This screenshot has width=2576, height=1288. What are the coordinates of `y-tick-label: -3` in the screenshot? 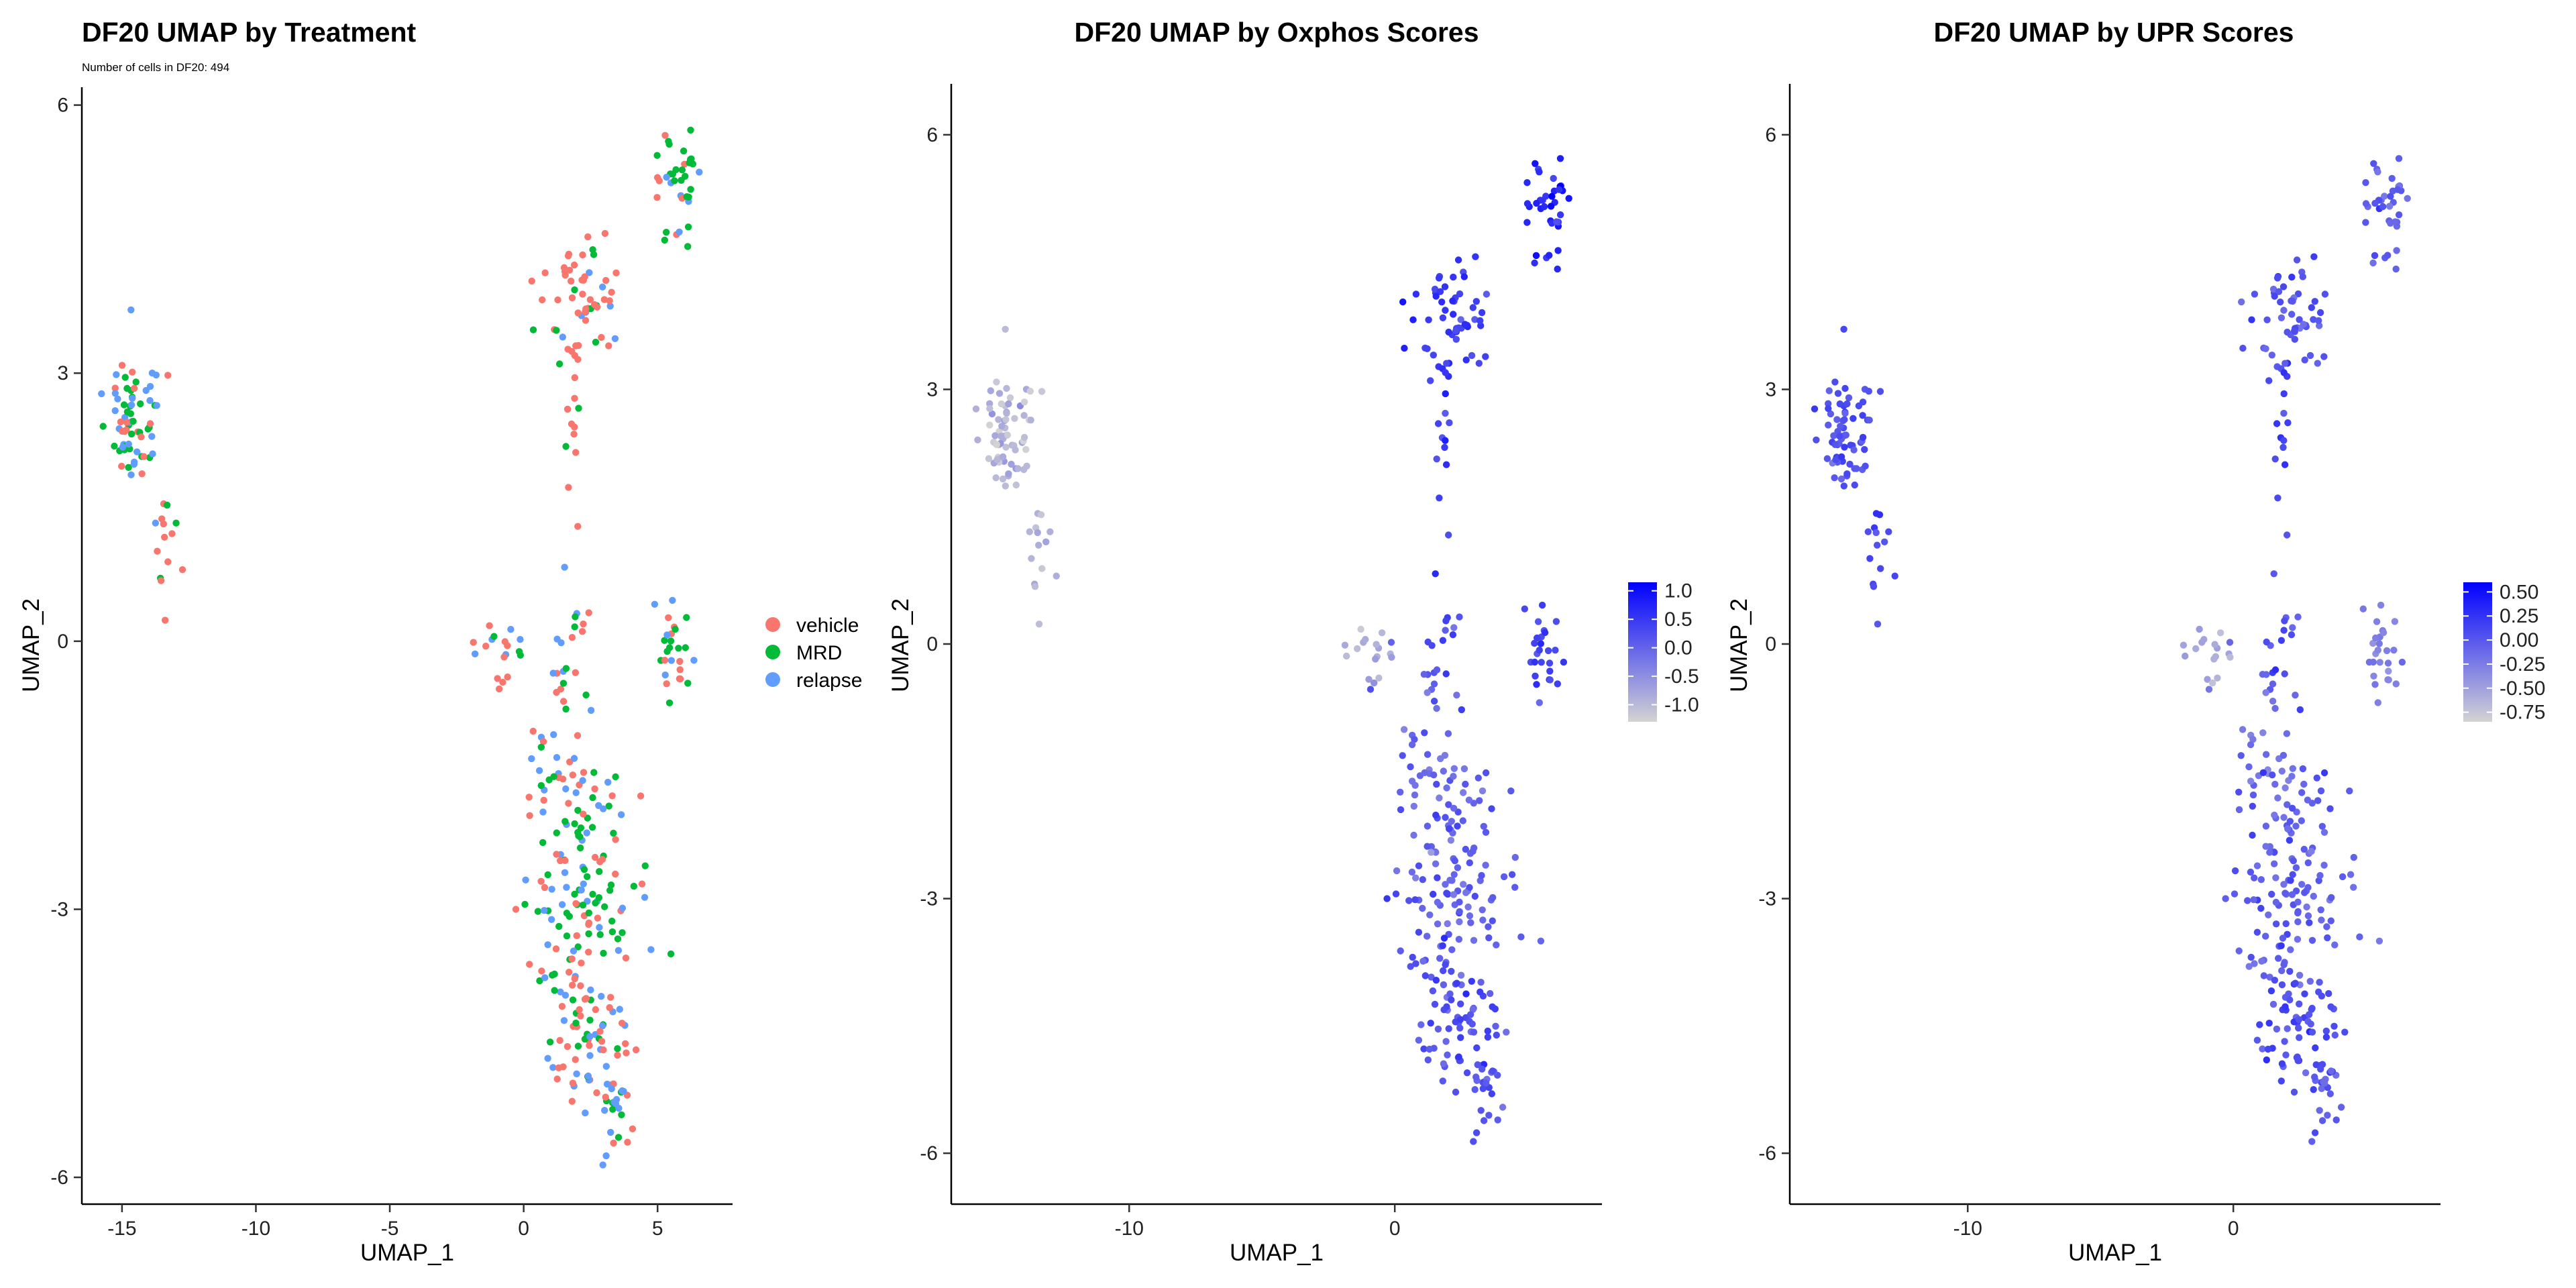 It's located at (59, 909).